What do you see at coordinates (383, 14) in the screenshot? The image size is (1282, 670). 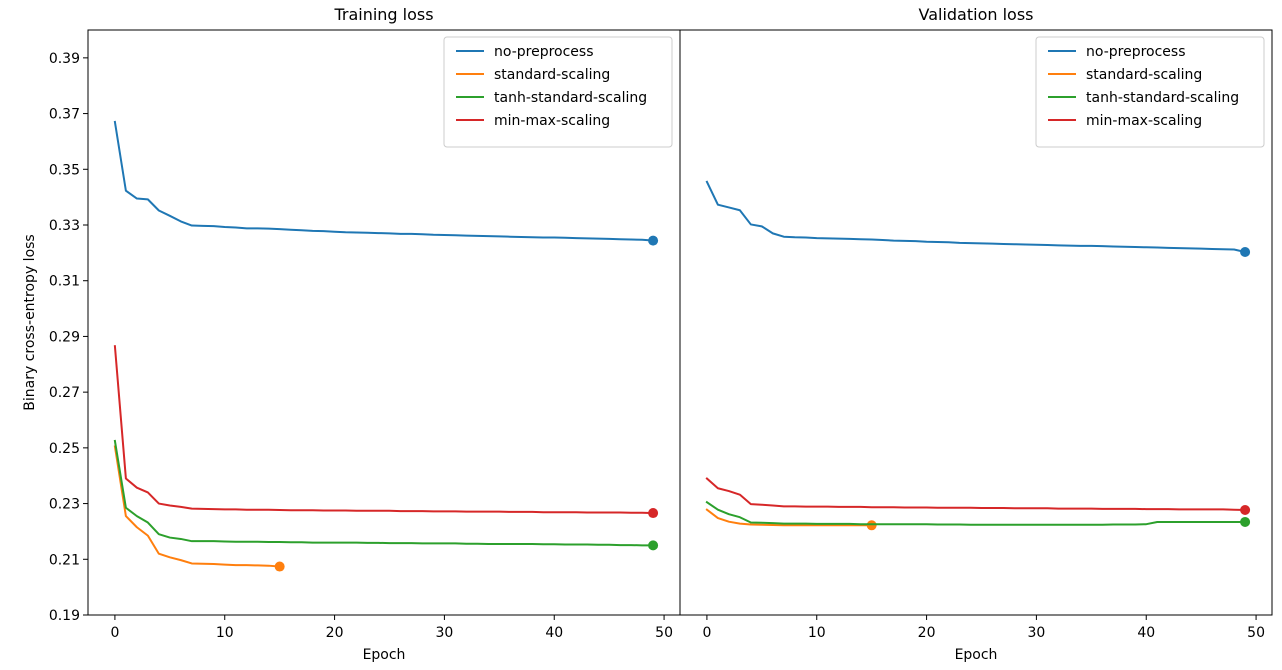 I see `chart-title: Training loss` at bounding box center [383, 14].